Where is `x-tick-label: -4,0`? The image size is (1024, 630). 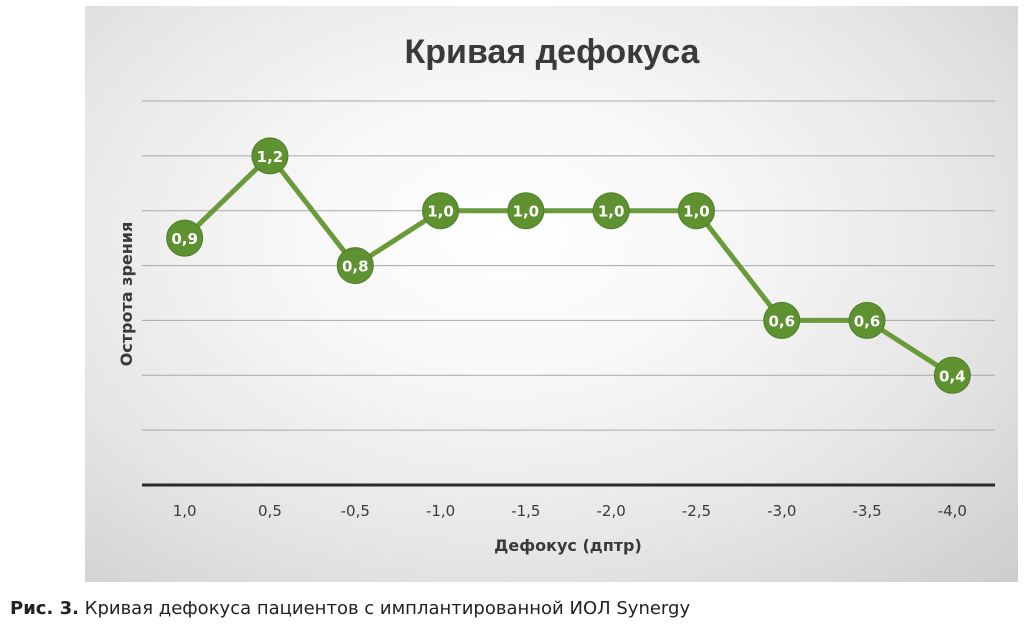
x-tick-label: -4,0 is located at coordinates (952, 511).